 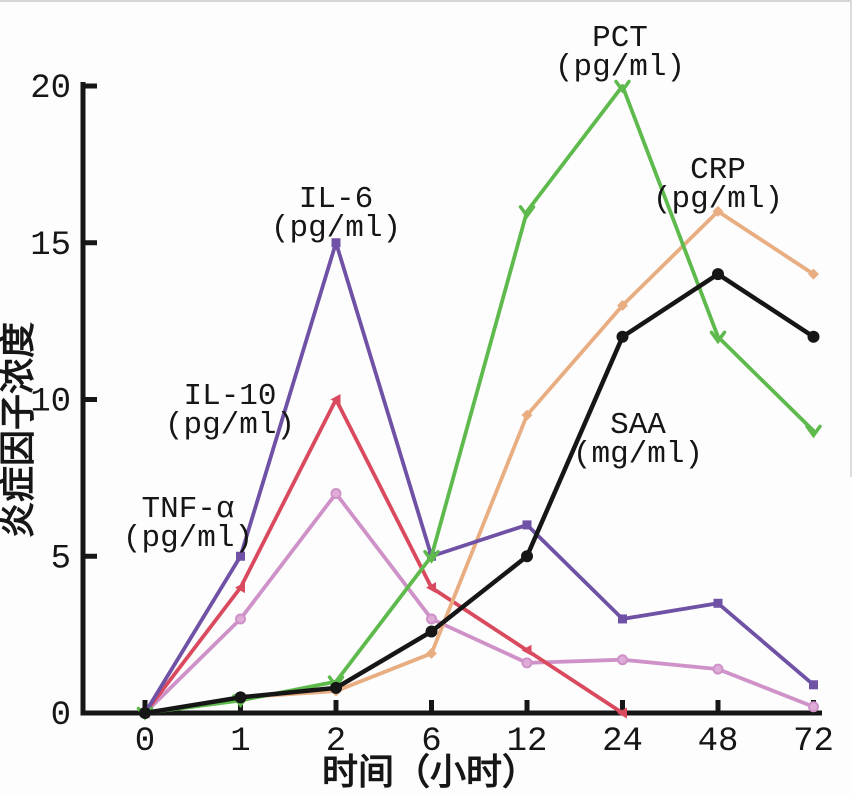 What do you see at coordinates (638, 425) in the screenshot?
I see `series-label-saa: SAA` at bounding box center [638, 425].